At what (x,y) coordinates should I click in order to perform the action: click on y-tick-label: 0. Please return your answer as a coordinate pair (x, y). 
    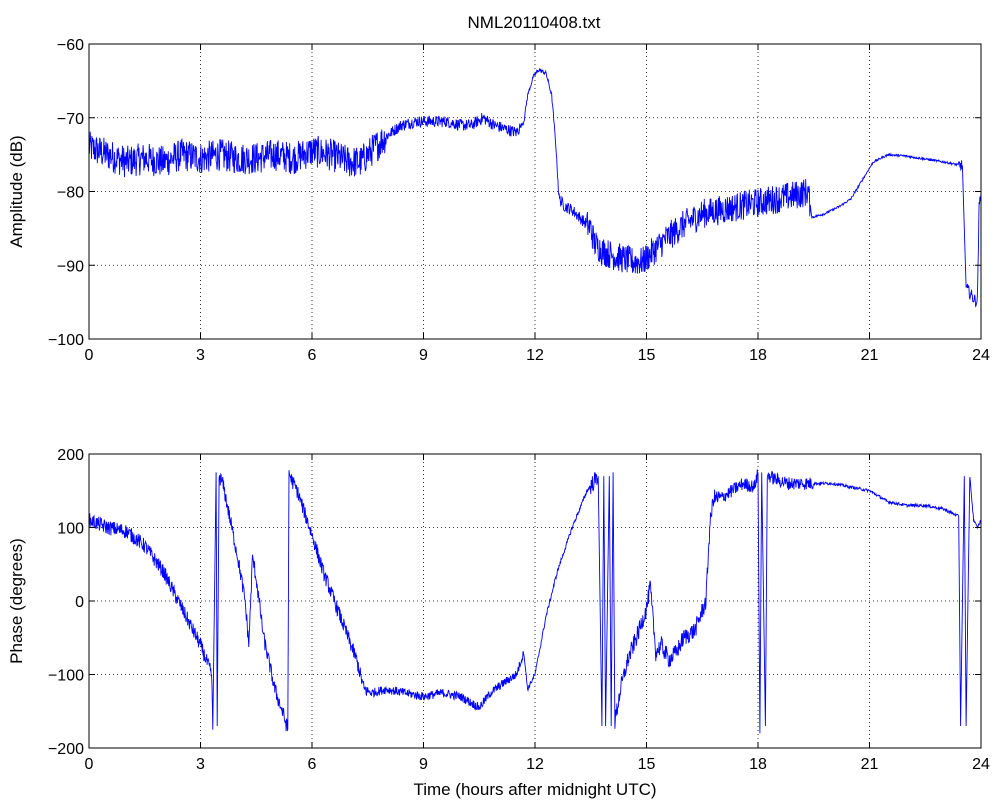
    Looking at the image, I should click on (79, 602).